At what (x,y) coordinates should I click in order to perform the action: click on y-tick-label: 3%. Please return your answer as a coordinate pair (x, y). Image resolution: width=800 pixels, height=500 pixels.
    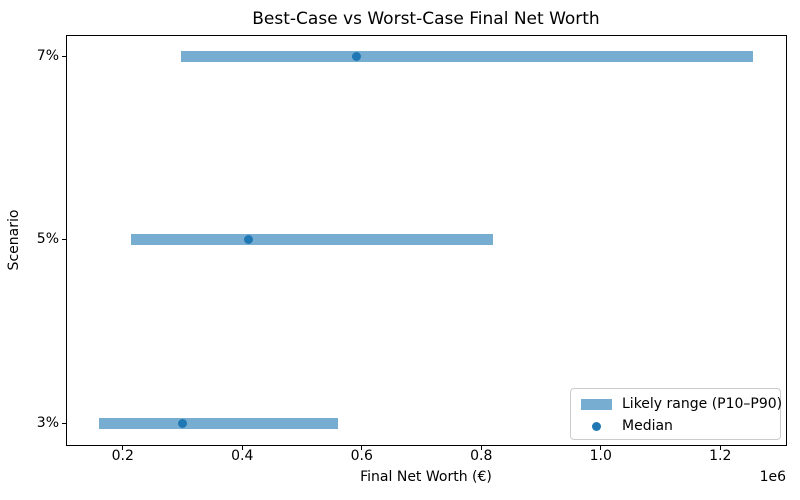
    Looking at the image, I should click on (47, 422).